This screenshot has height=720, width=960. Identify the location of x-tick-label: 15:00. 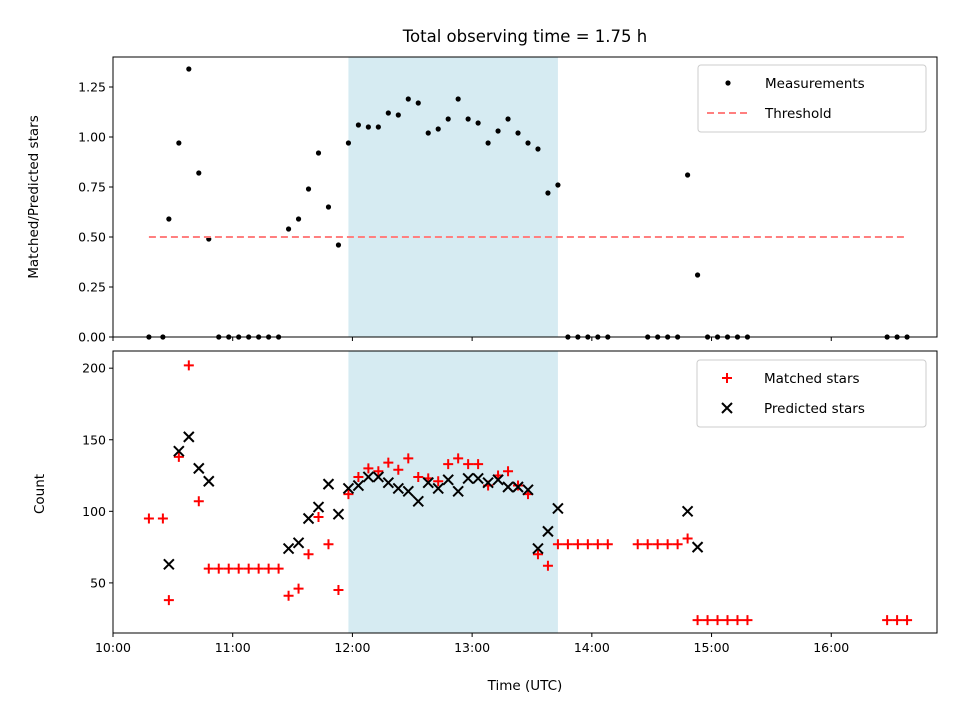
(712, 647).